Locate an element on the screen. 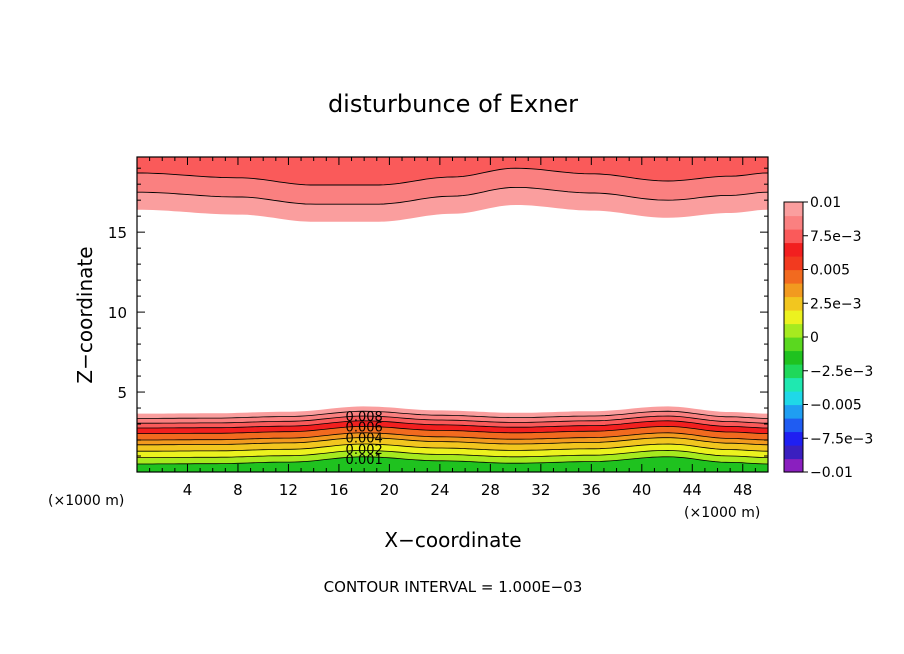 The height and width of the screenshot is (654, 904). x-tick-label: 44 is located at coordinates (692, 490).